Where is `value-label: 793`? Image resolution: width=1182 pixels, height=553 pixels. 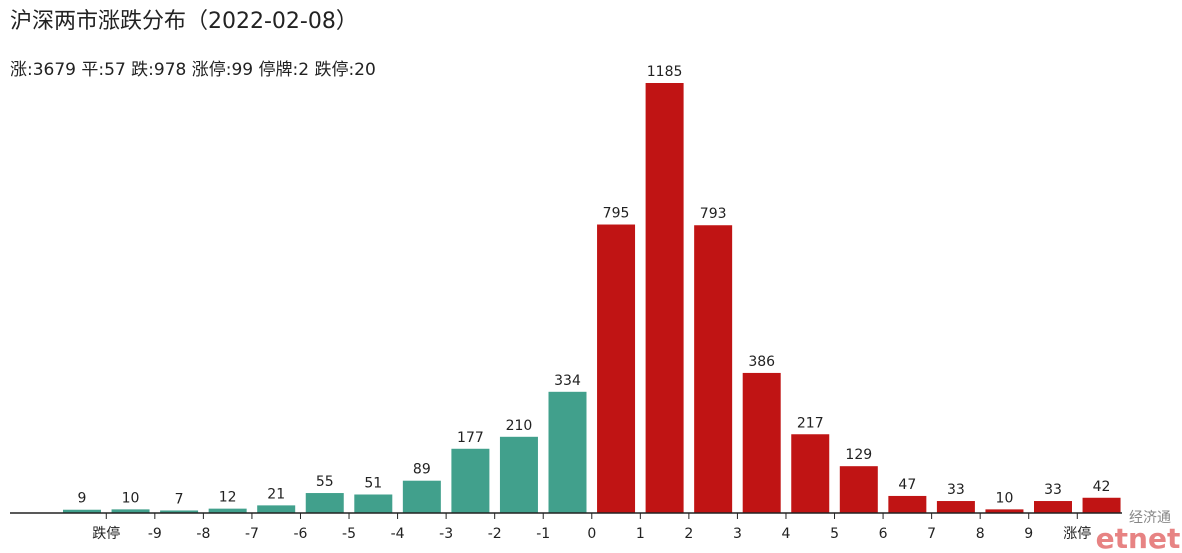 value-label: 793 is located at coordinates (713, 214).